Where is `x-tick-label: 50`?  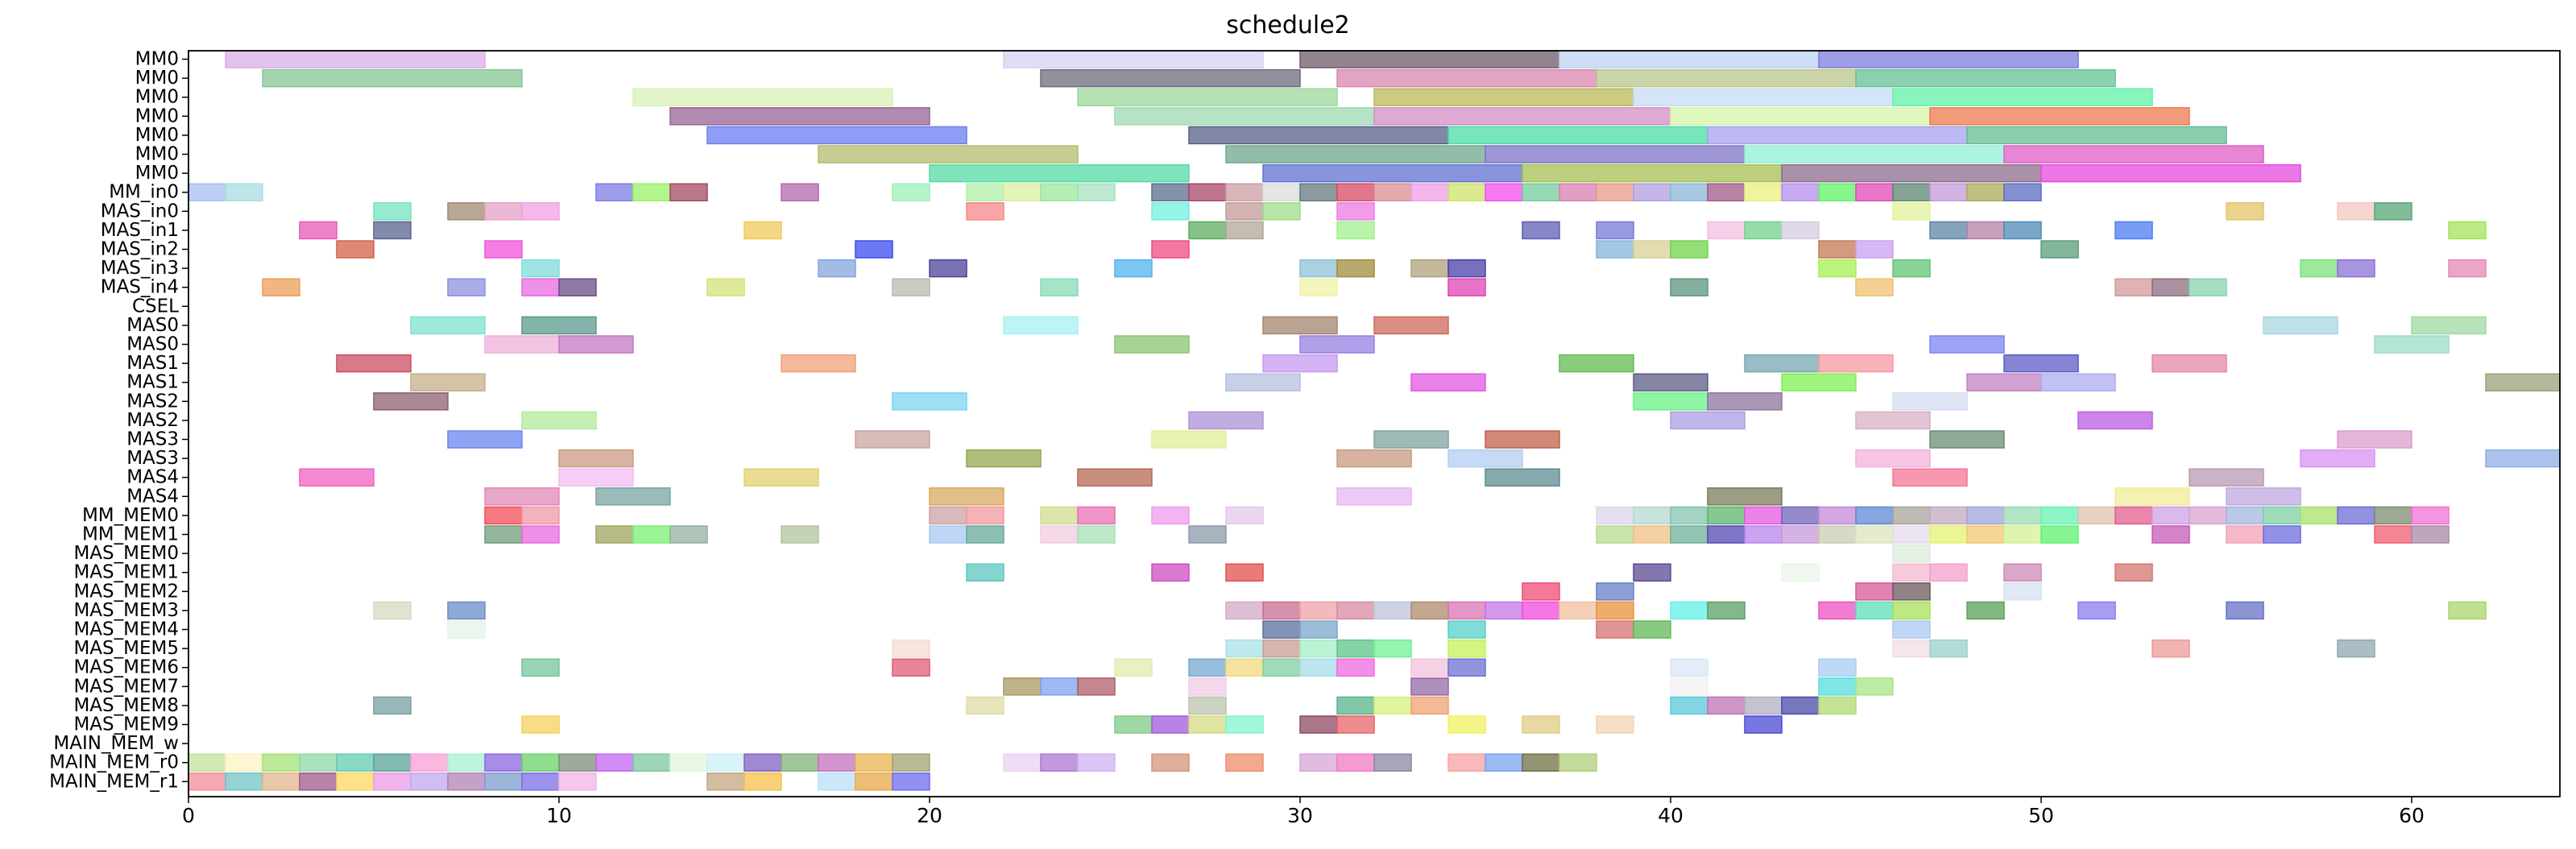
x-tick-label: 50 is located at coordinates (2041, 815).